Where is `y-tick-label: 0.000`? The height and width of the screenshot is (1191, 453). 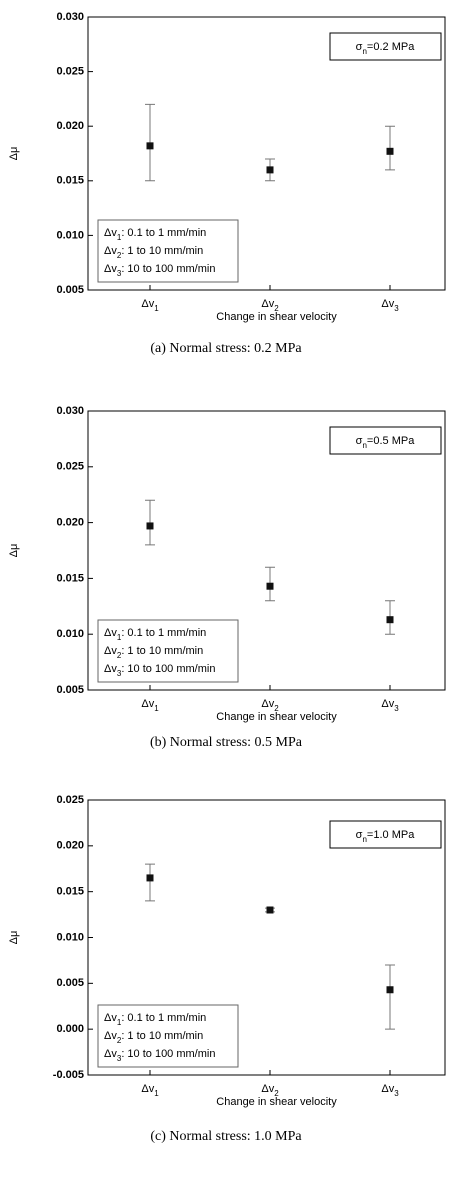
y-tick-label: 0.000 is located at coordinates (70, 1029).